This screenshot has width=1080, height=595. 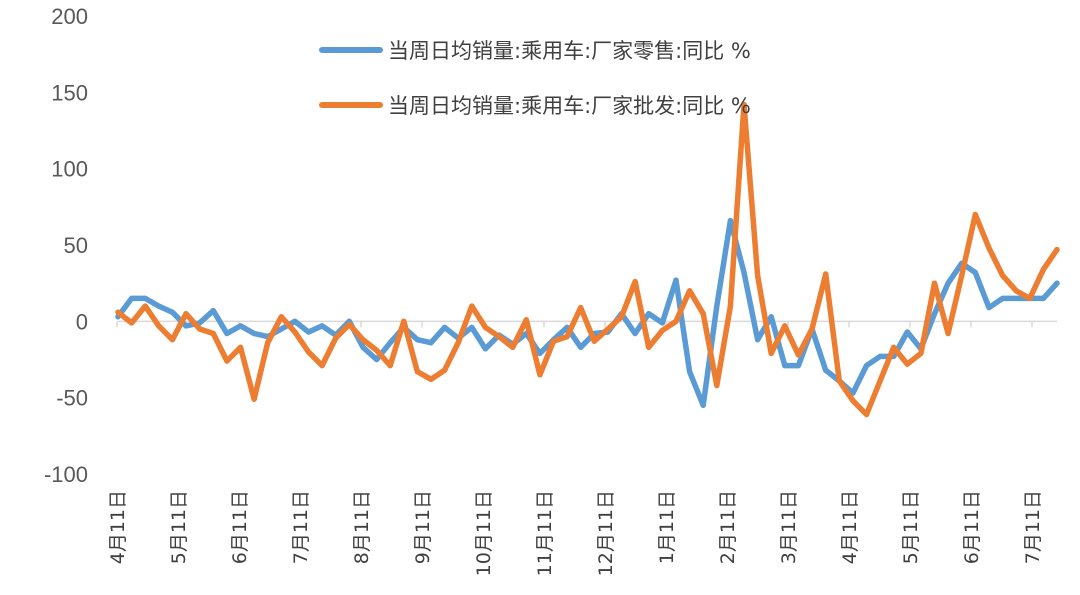 I want to click on y-tick-label: -100, so click(x=66, y=474).